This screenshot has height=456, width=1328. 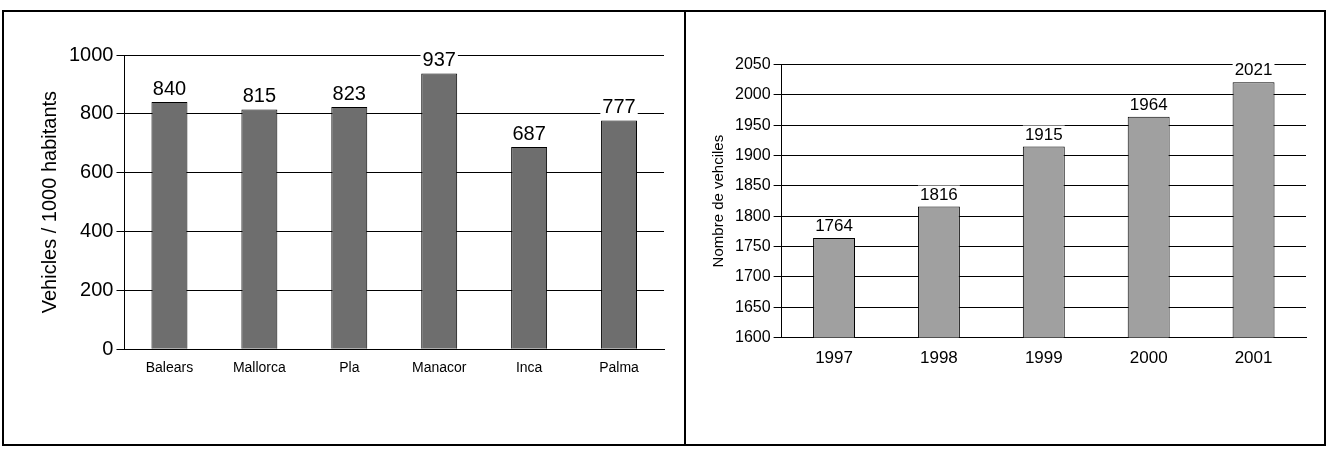 I want to click on y-tick-label: 1800, so click(x=753, y=215).